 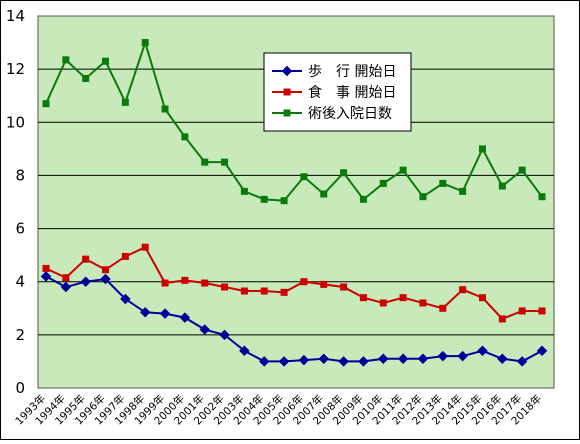 What do you see at coordinates (15, 202) in the screenshot?
I see `y-axis-tick-labels: 0 2 4 6 8 10 12 14` at bounding box center [15, 202].